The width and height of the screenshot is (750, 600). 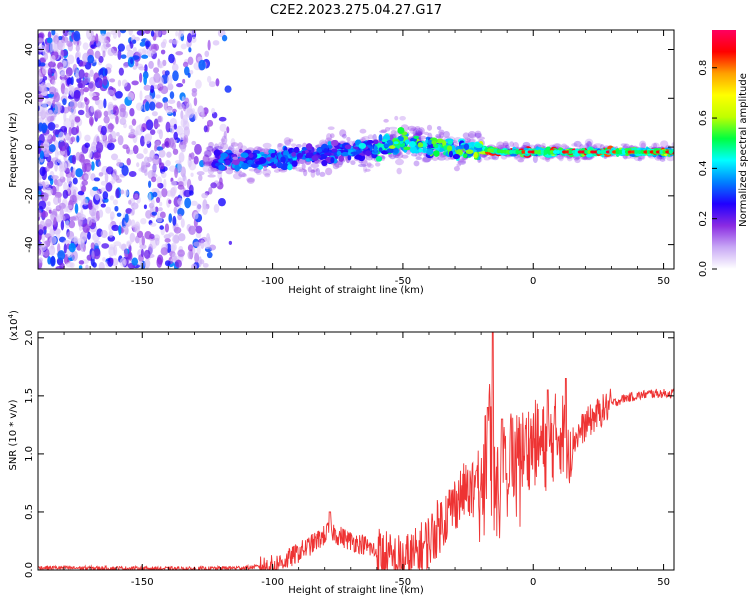 What do you see at coordinates (272, 582) in the screenshot?
I see `snr-xtick-label: -100` at bounding box center [272, 582].